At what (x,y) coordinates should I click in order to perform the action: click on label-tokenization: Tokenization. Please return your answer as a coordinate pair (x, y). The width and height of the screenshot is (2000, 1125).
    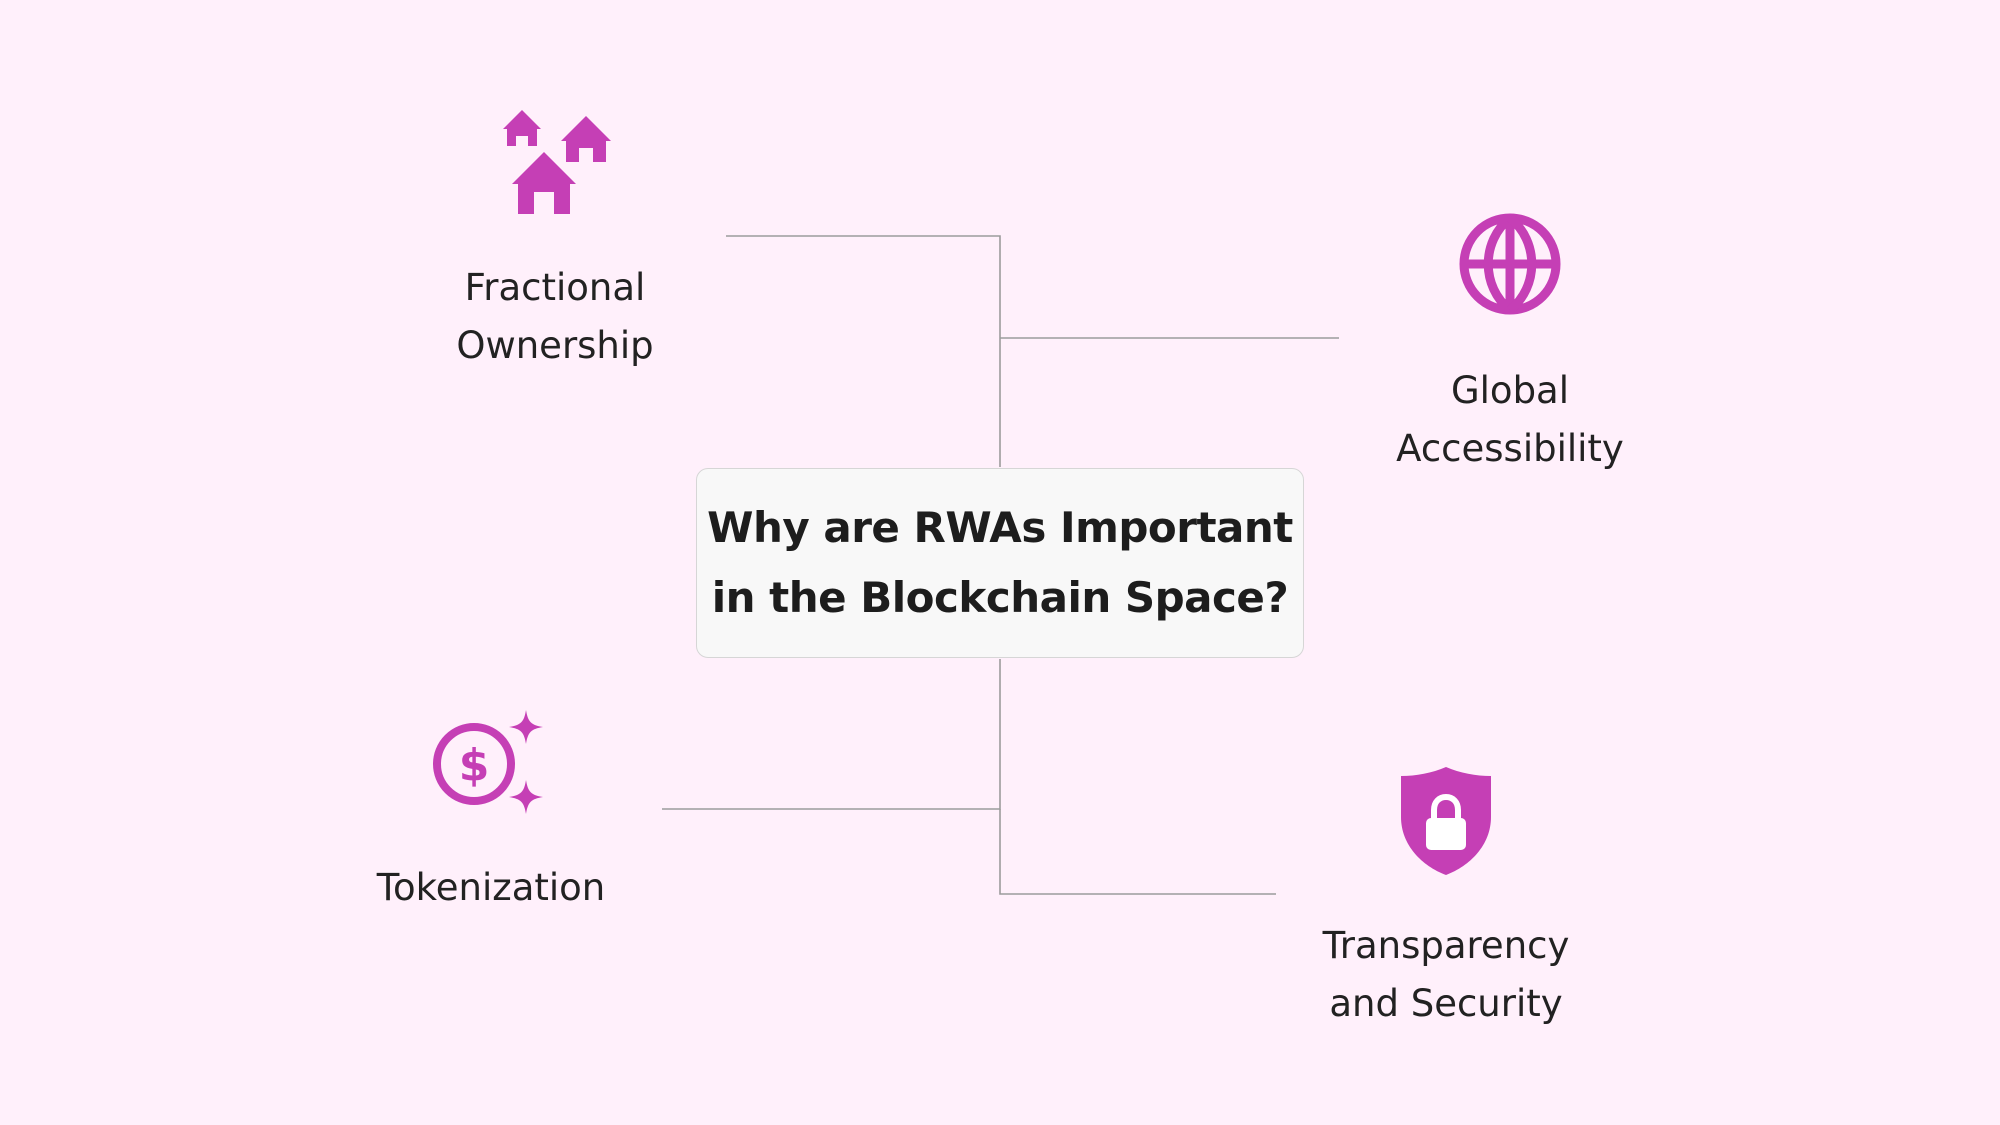
    Looking at the image, I should click on (491, 888).